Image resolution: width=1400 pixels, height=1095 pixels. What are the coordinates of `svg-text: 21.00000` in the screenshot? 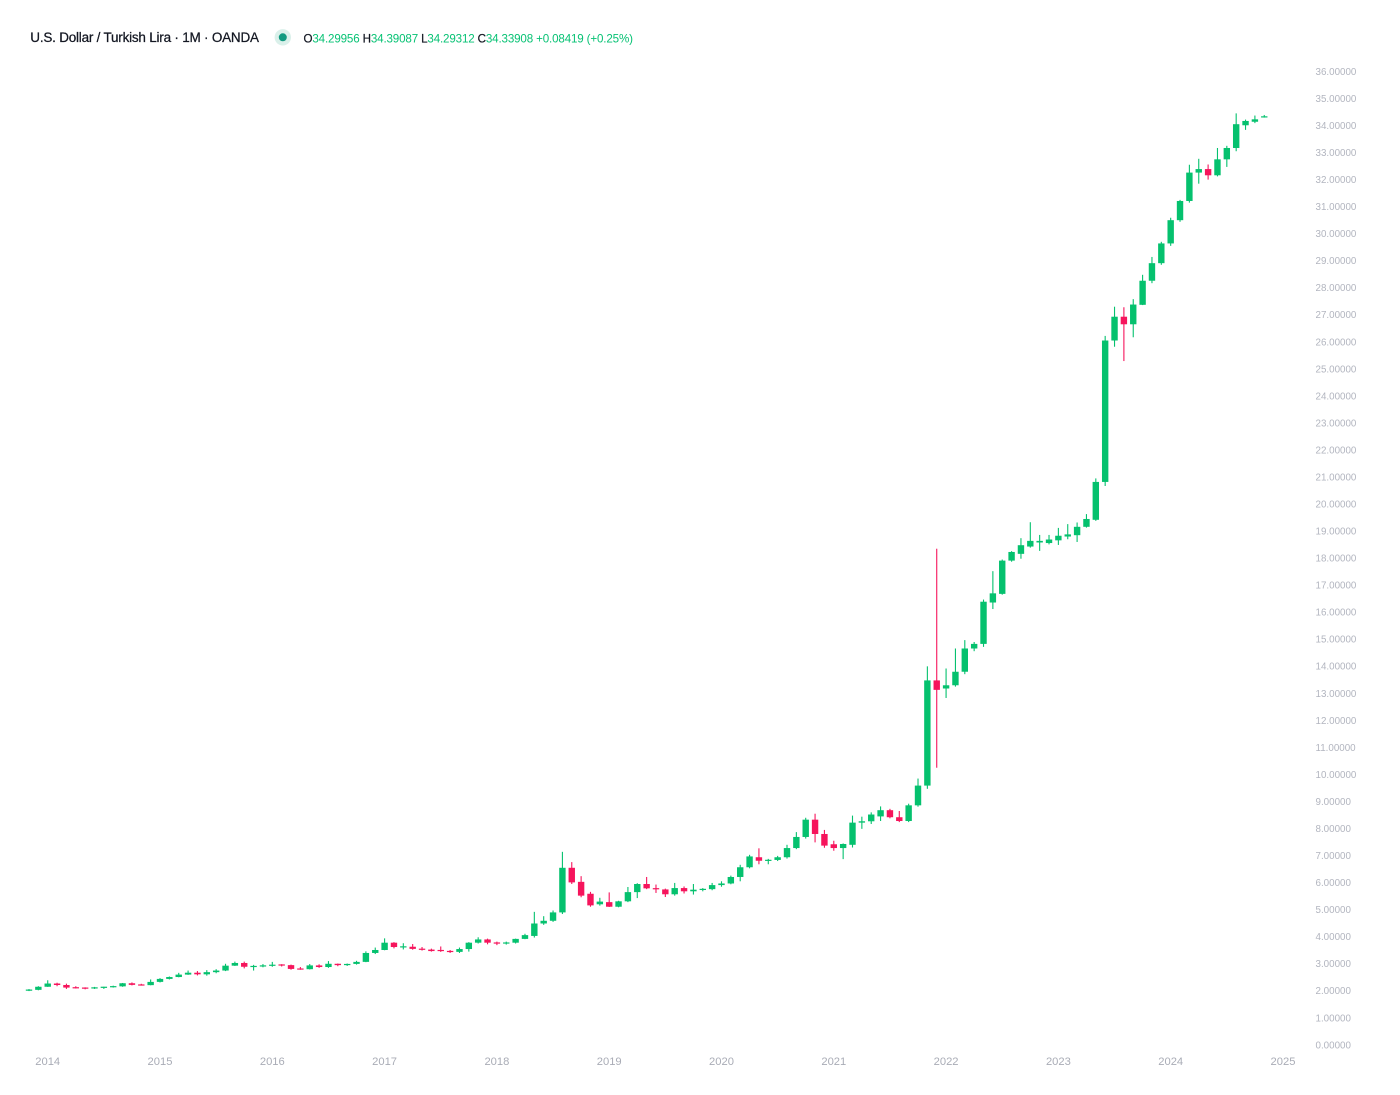 It's located at (1336, 478).